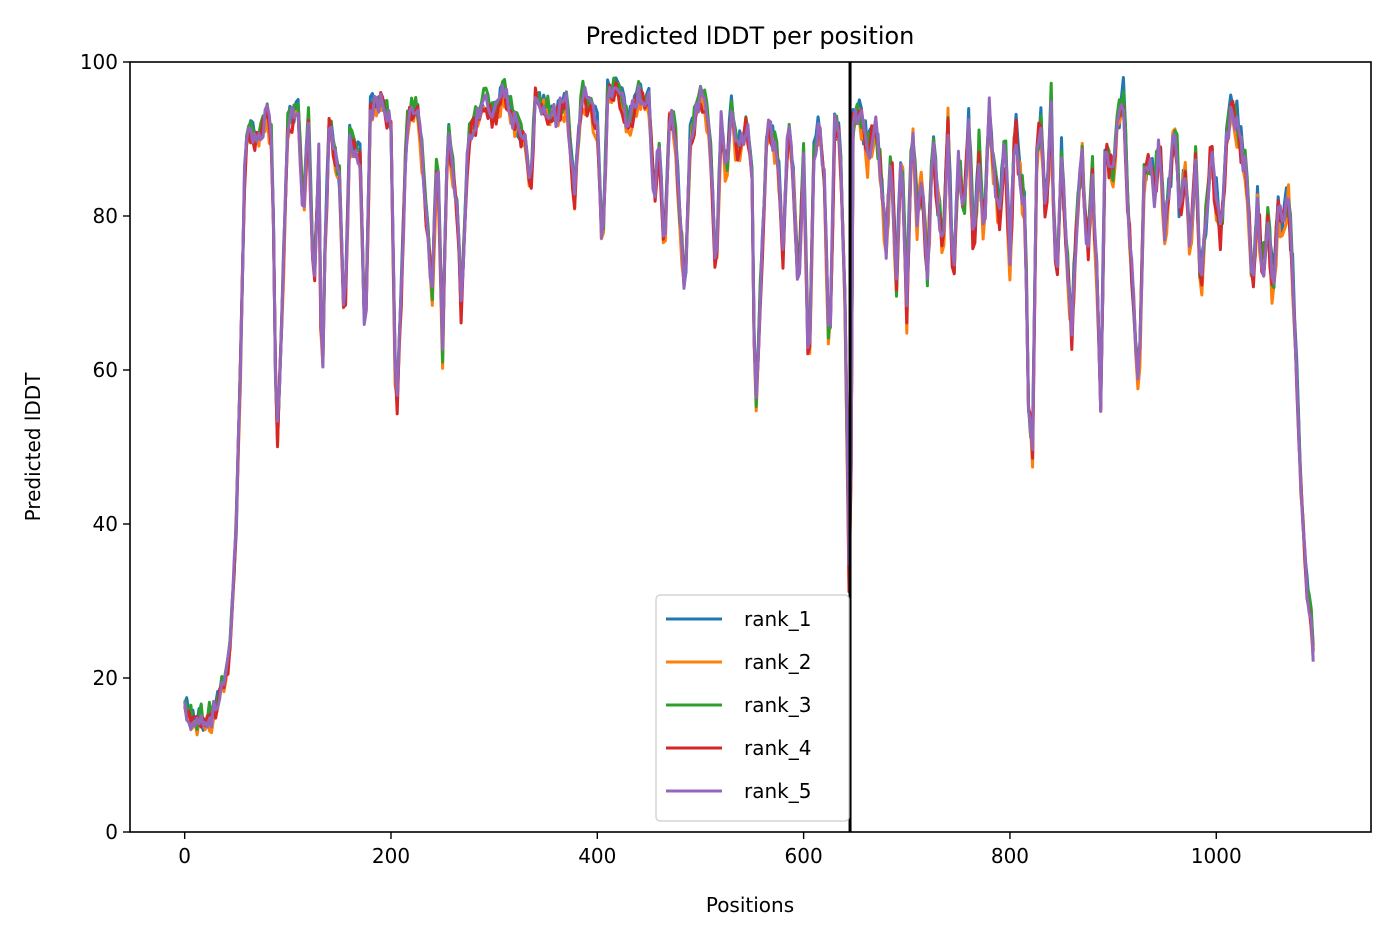  Describe the element at coordinates (33, 447) in the screenshot. I see `y-axis-label: Predicted lDDT` at that location.